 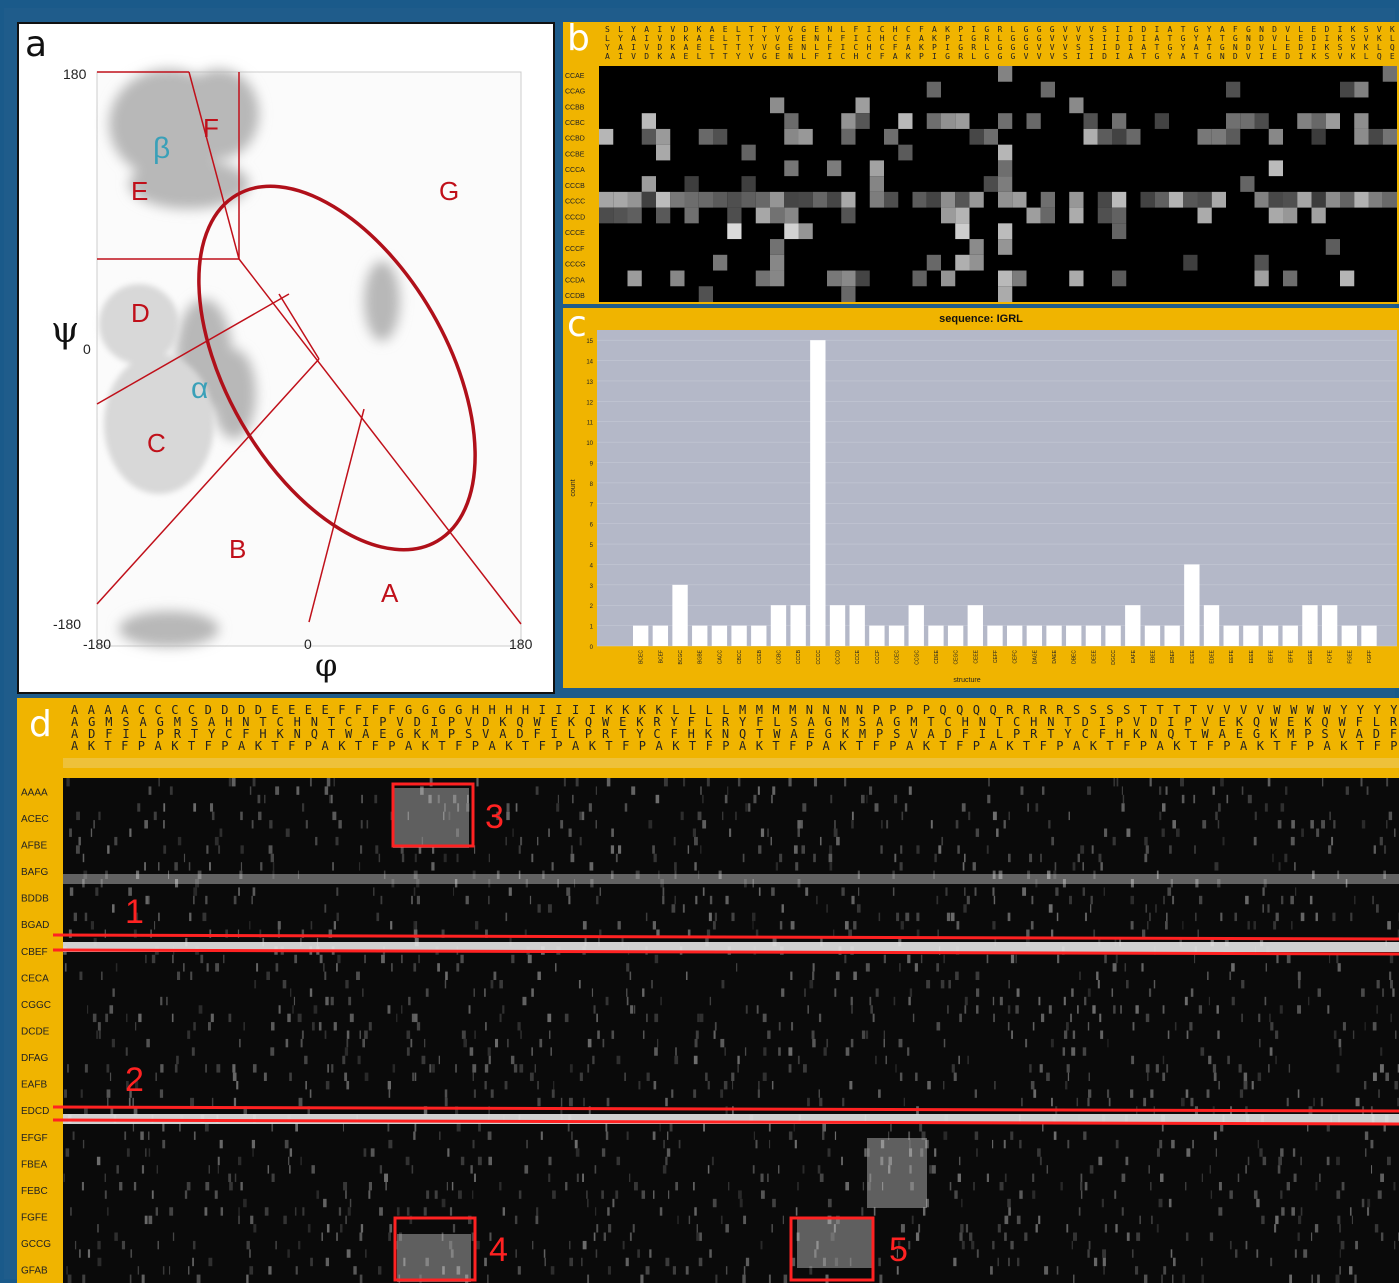 I want to click on d-col-letter: Q, so click(x=976, y=710).